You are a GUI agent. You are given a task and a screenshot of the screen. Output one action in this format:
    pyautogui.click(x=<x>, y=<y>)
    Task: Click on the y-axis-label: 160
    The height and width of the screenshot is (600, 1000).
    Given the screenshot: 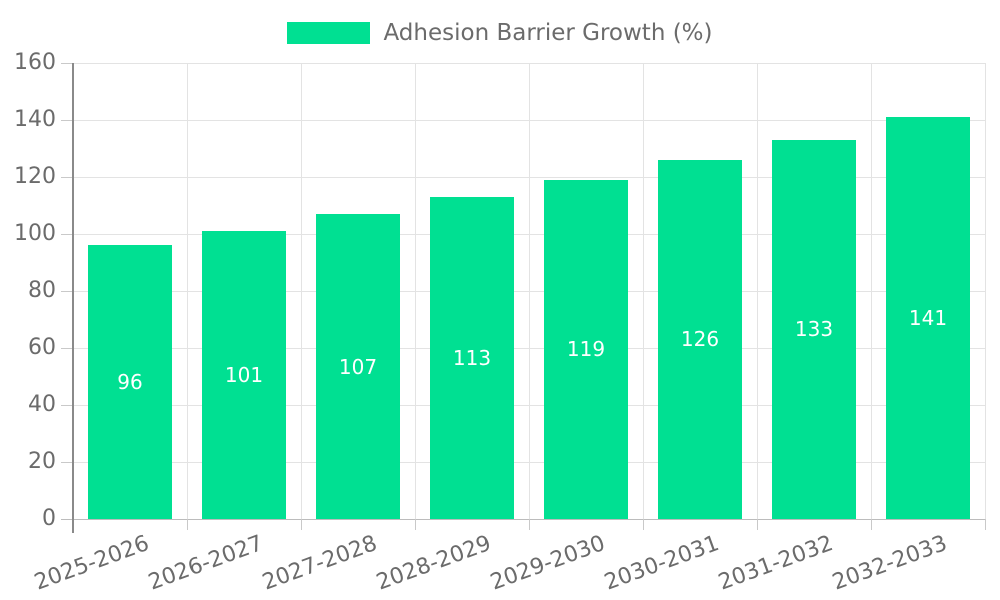 What is the action you would take?
    pyautogui.click(x=35, y=62)
    